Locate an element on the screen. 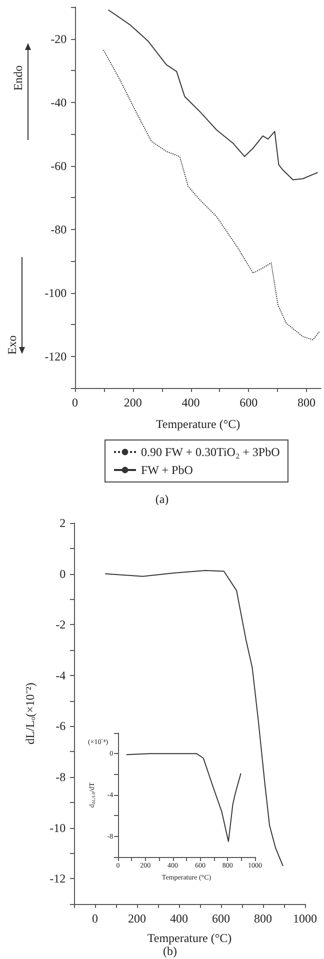  y-tick-label: -12 is located at coordinates (58, 879).